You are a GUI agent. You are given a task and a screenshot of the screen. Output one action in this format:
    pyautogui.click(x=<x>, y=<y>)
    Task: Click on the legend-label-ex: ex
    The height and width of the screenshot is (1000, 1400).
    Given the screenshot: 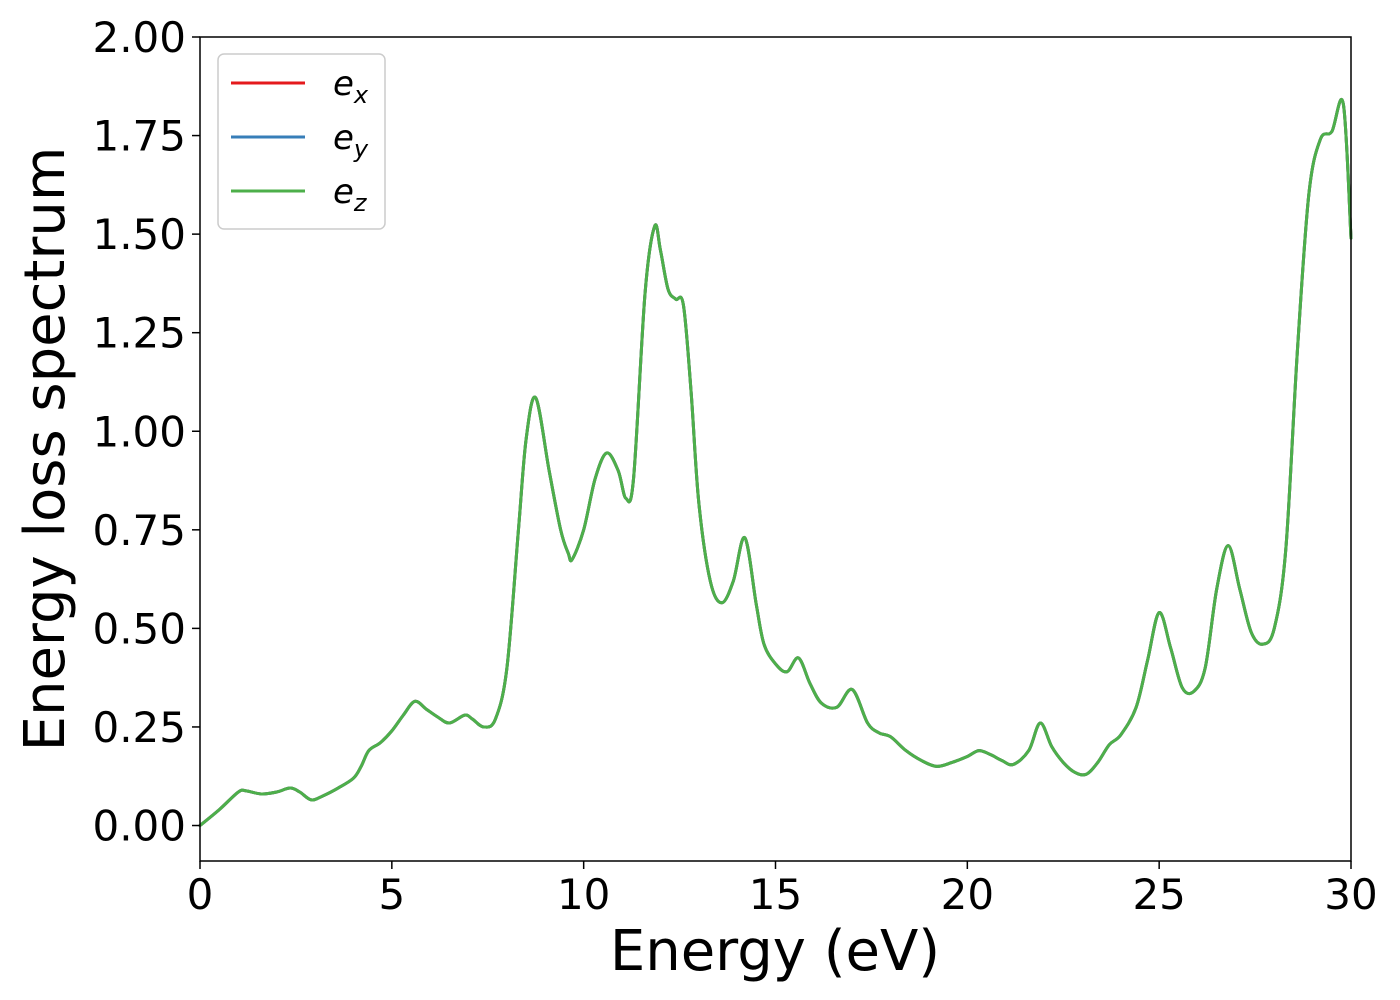 What is the action you would take?
    pyautogui.click(x=351, y=86)
    